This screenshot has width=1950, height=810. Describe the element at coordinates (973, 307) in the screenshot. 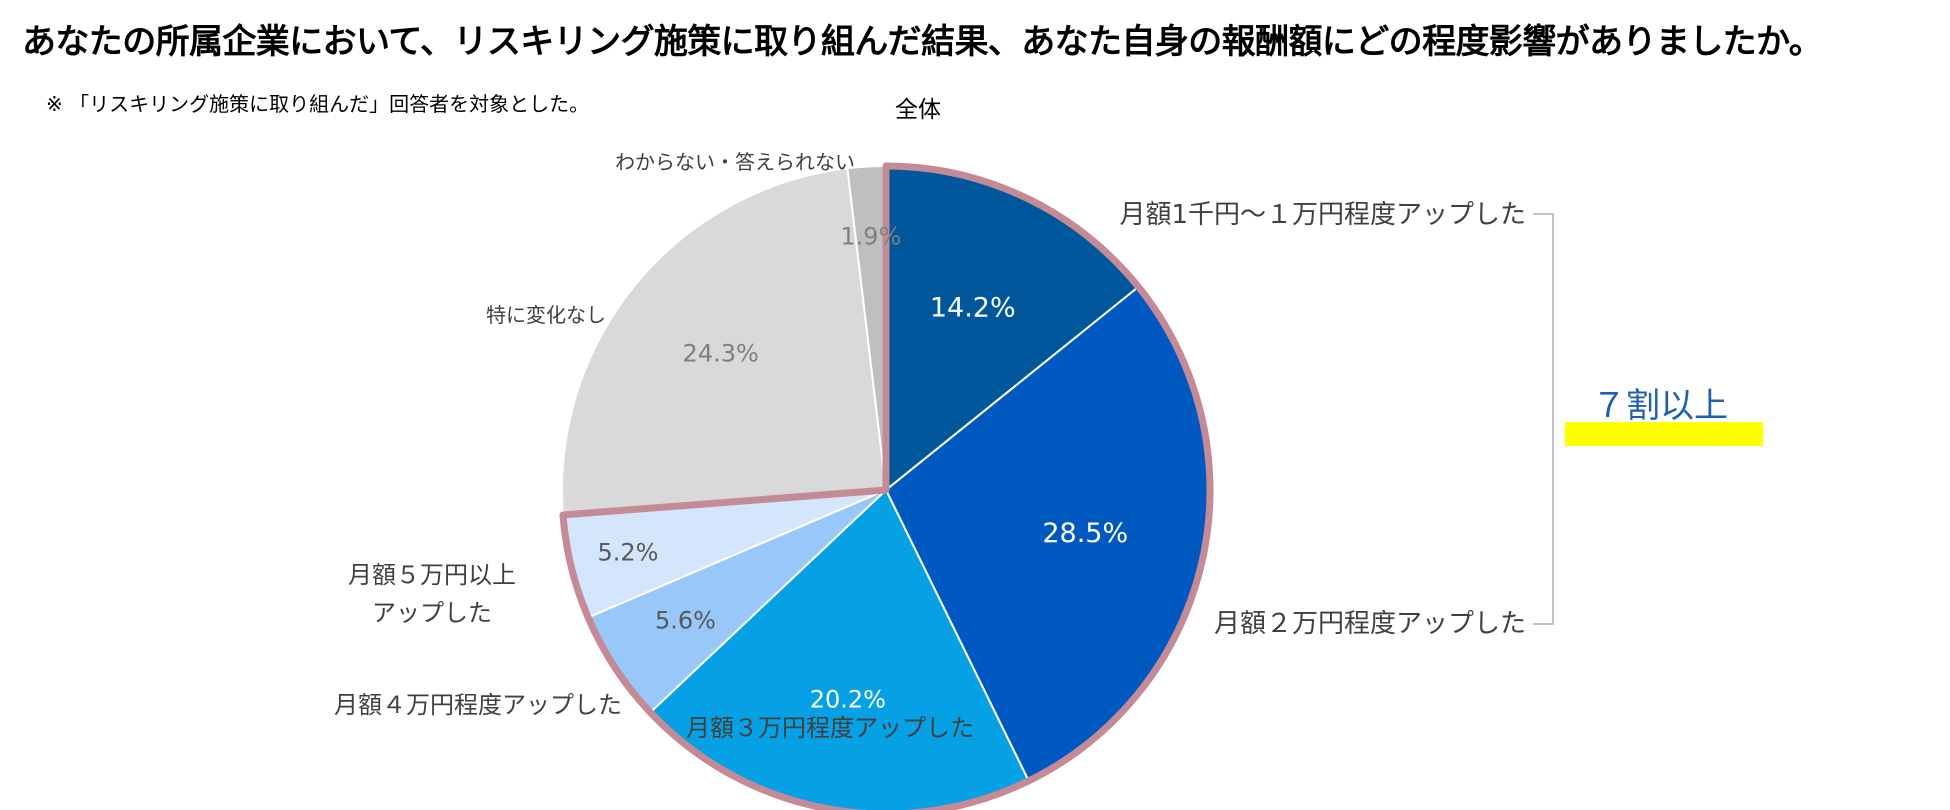

I see `slice-value-label: 14.2%` at that location.